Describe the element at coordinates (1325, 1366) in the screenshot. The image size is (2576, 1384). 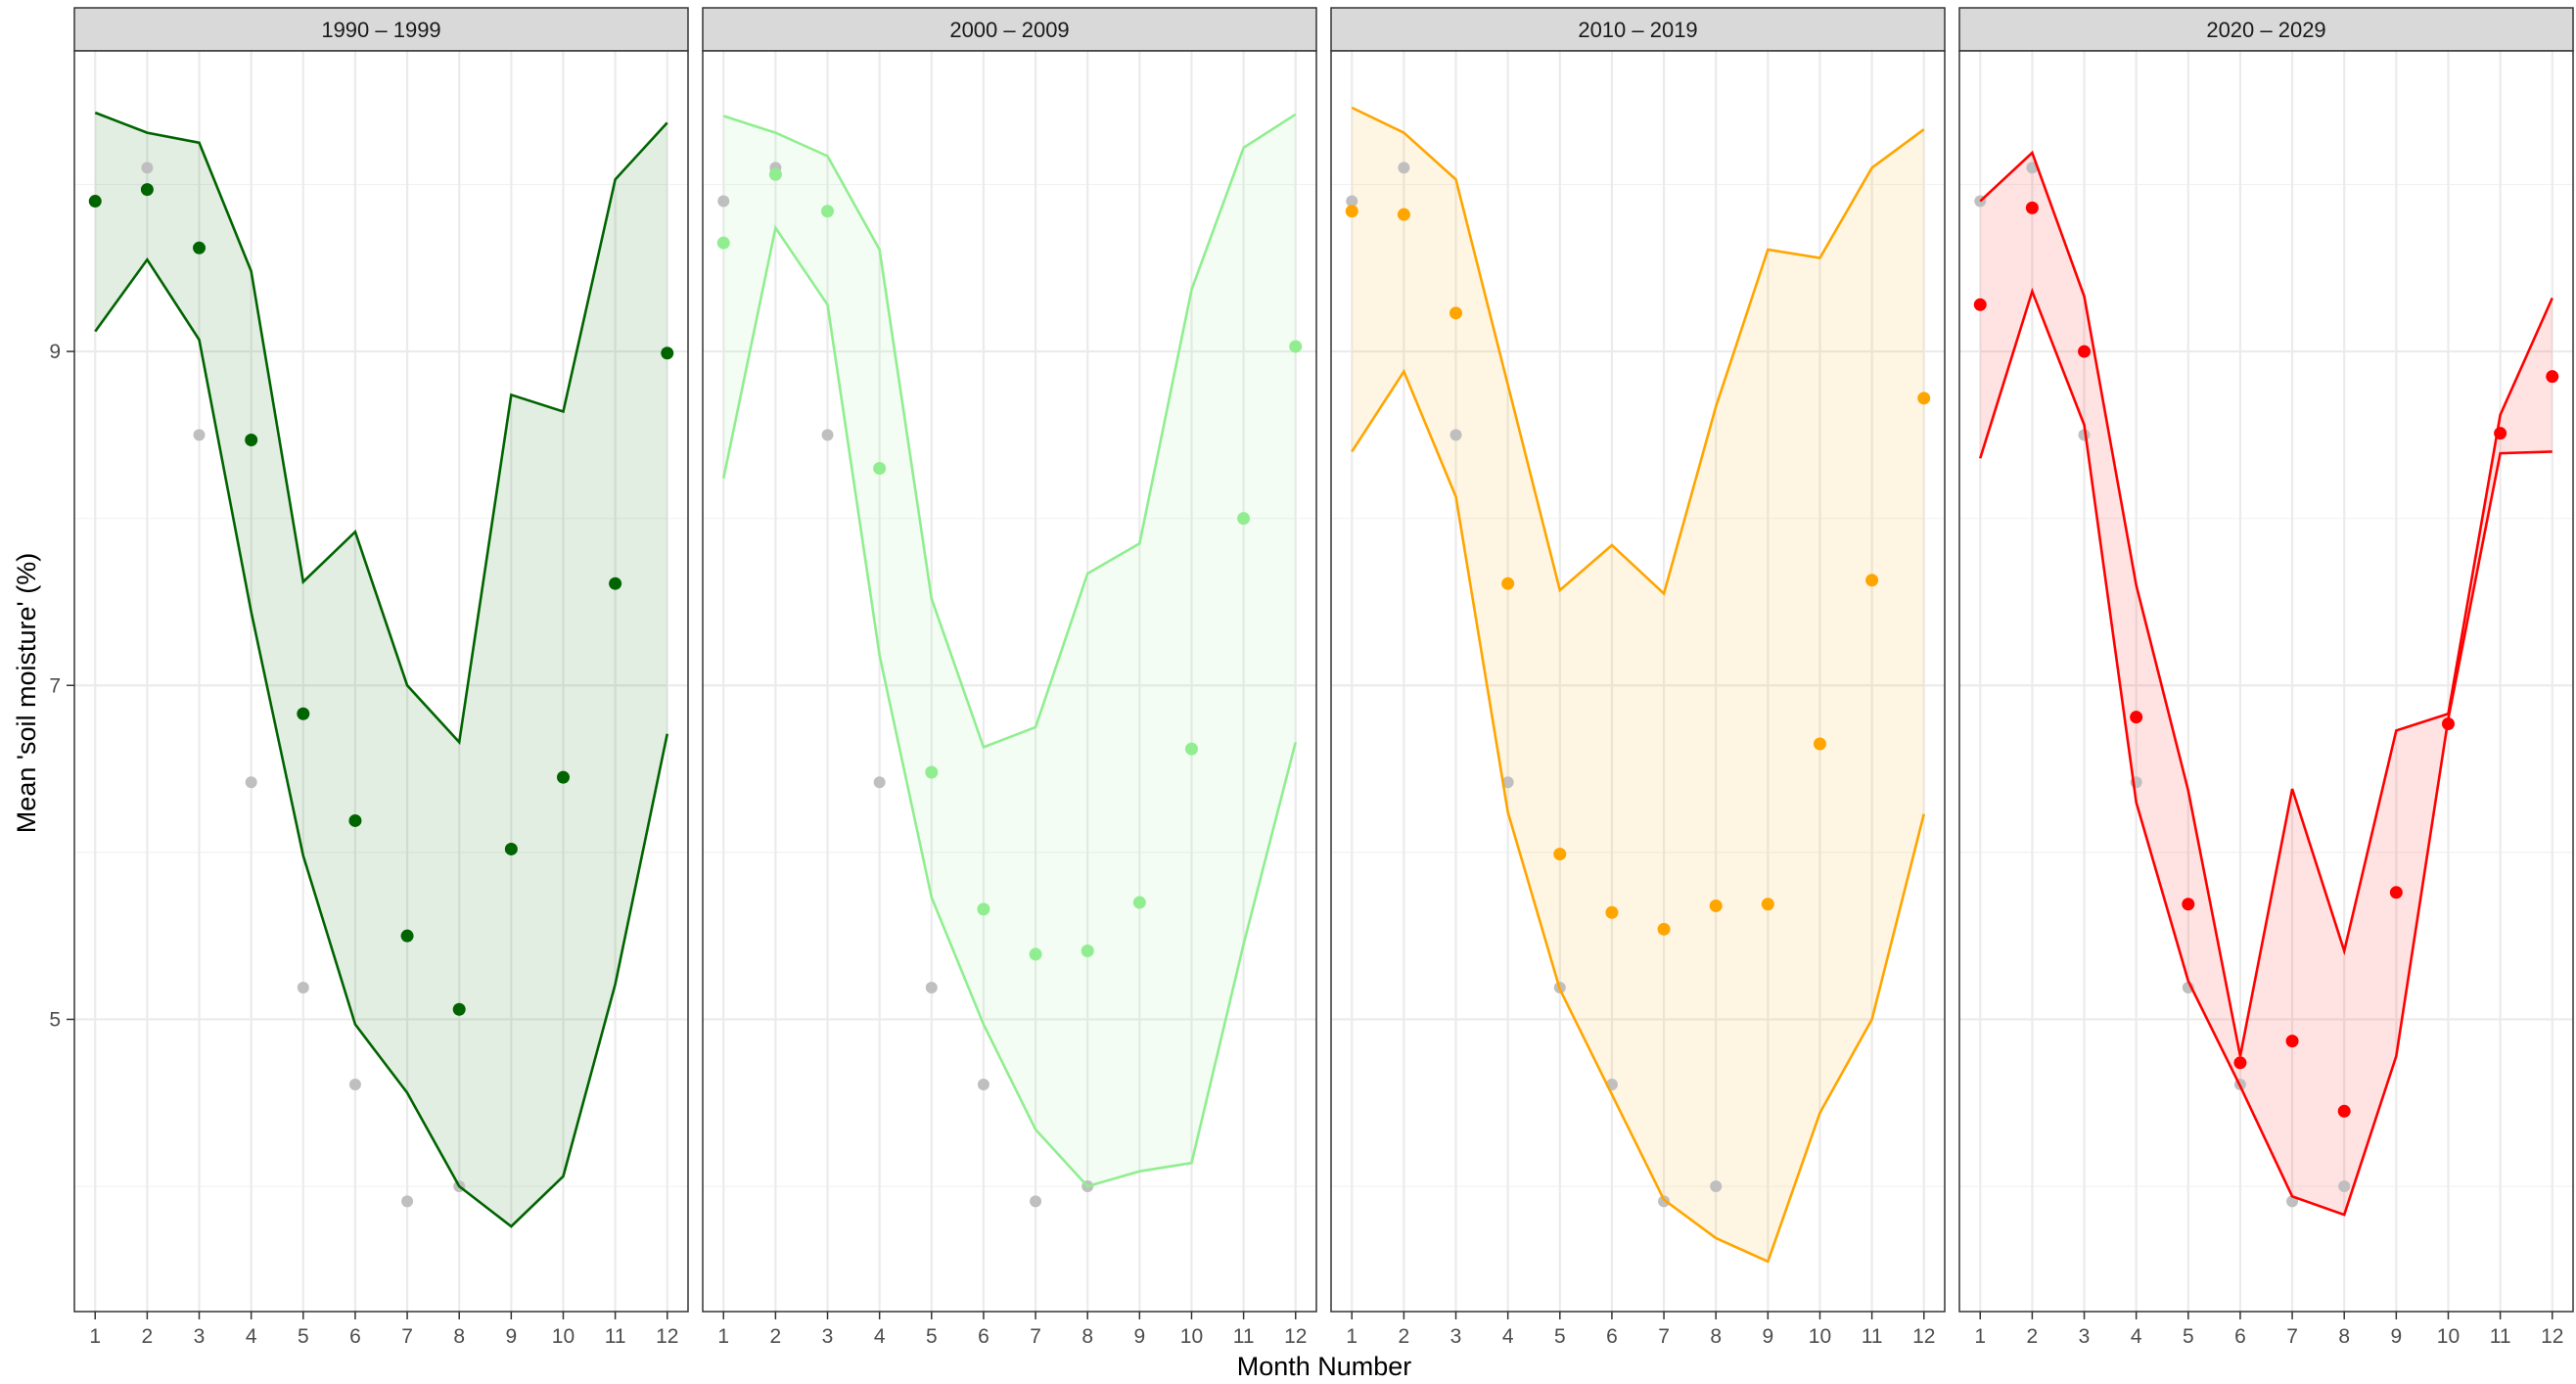
I see `x-axis-title: Month Number` at that location.